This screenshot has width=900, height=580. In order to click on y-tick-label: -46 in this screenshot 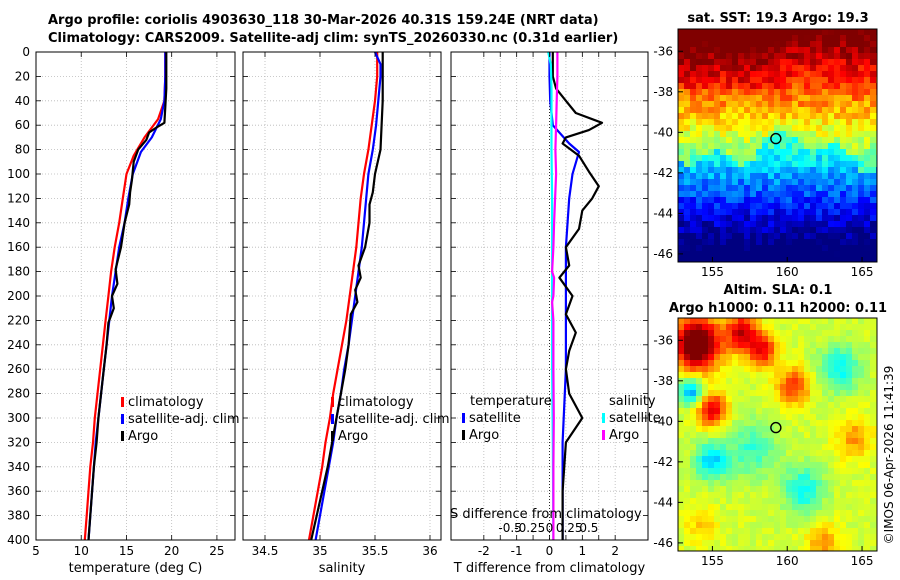, I will do `click(663, 254)`.